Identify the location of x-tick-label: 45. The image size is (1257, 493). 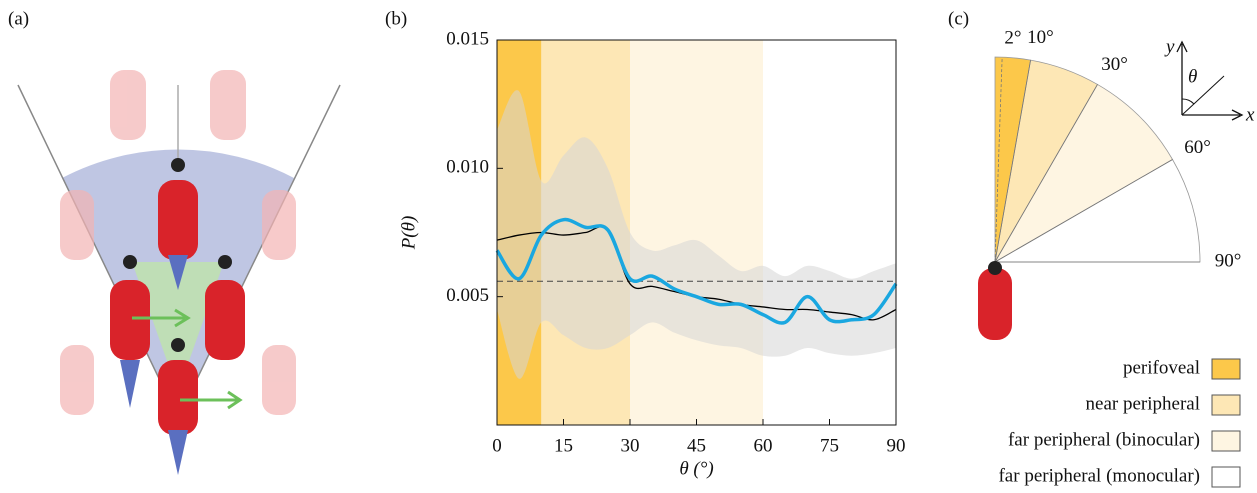
(696, 445).